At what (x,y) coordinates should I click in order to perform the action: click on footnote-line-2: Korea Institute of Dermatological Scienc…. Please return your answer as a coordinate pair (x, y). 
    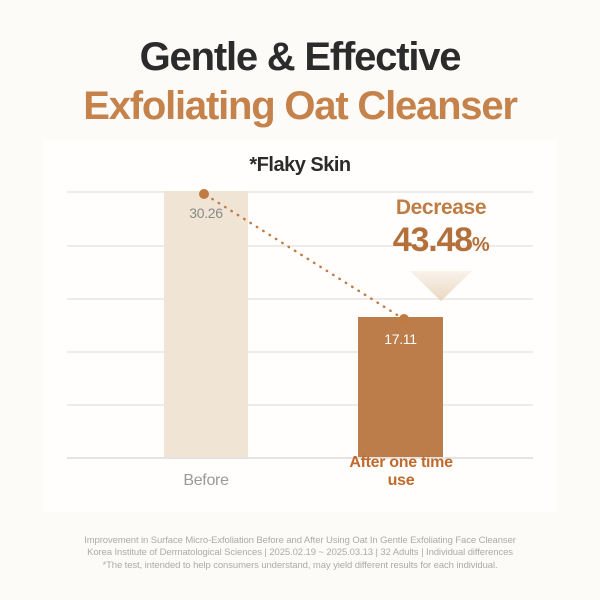
    Looking at the image, I should click on (300, 552).